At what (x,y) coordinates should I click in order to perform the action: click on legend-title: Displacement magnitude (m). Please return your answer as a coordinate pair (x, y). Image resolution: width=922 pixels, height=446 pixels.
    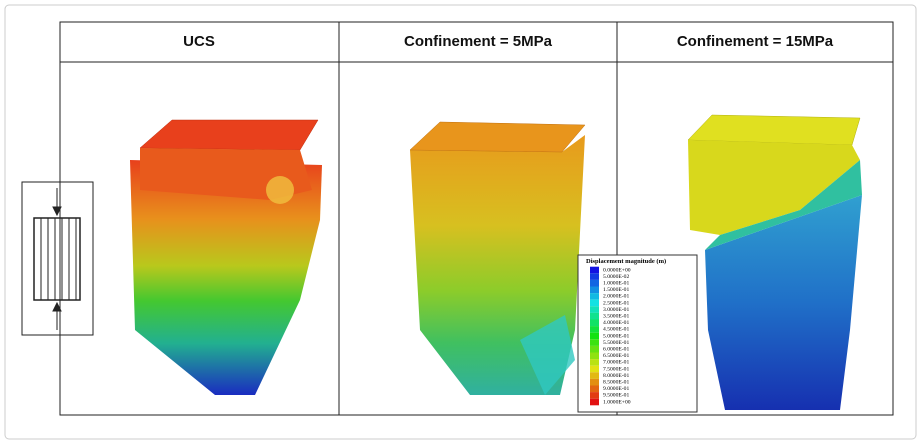
    Looking at the image, I should click on (626, 261).